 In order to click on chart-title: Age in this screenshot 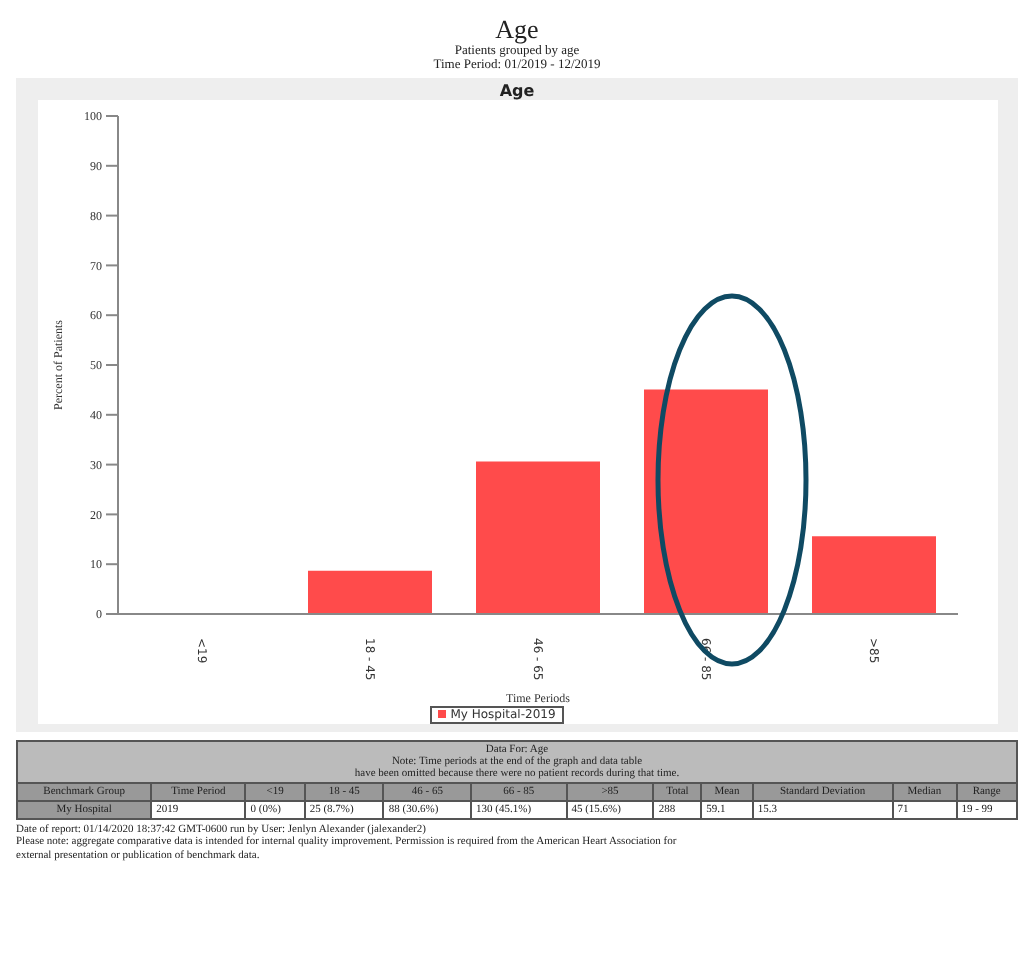, I will do `click(517, 29)`.